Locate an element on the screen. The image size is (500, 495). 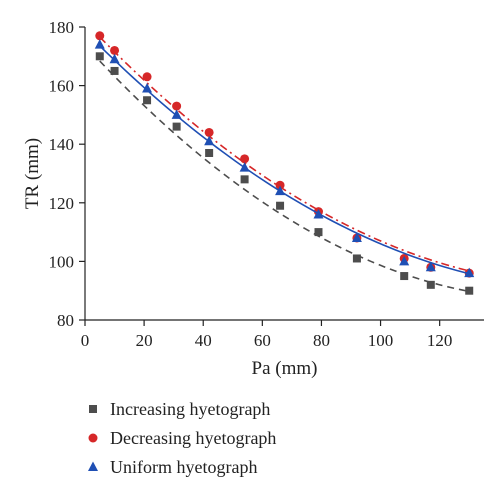
y-tick-label: 80 is located at coordinates (65, 320).